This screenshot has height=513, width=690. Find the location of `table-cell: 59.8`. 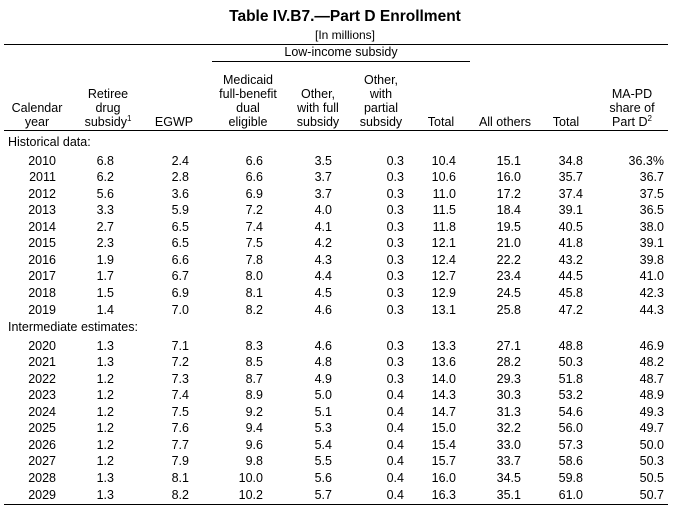

table-cell: 59.8 is located at coordinates (570, 478).